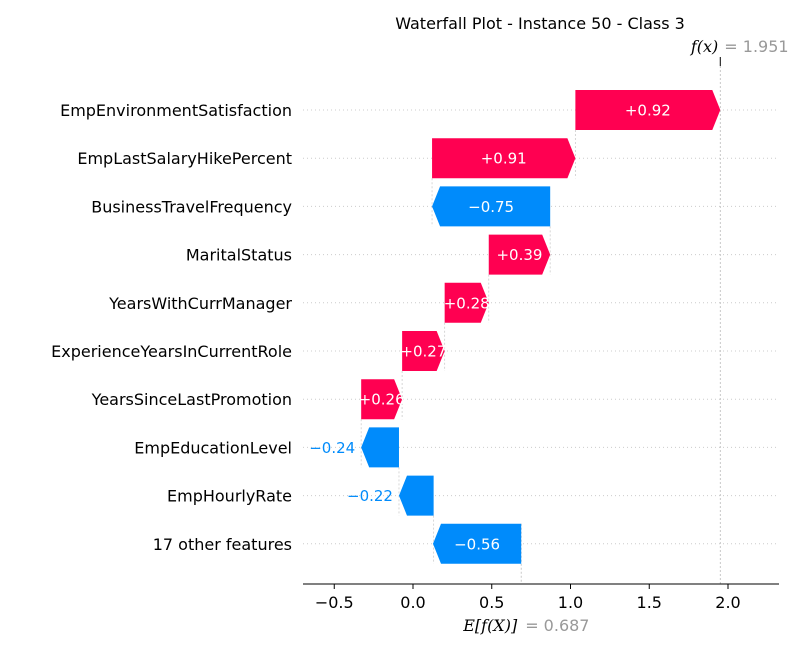 This screenshot has height=650, width=800. I want to click on output-value-label: f(x), so click(704, 46).